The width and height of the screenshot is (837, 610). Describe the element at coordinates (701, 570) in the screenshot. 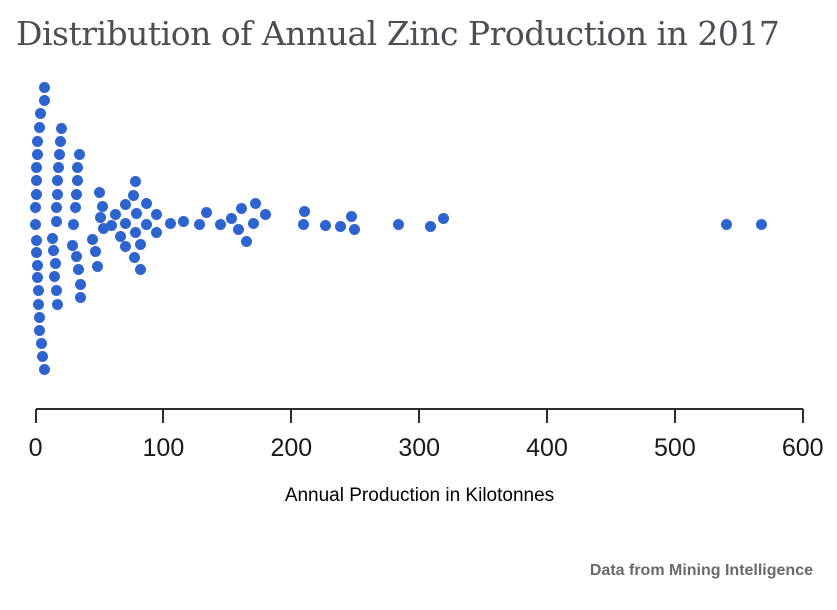

I see `credit-text: Data from Mining Intelligence` at that location.